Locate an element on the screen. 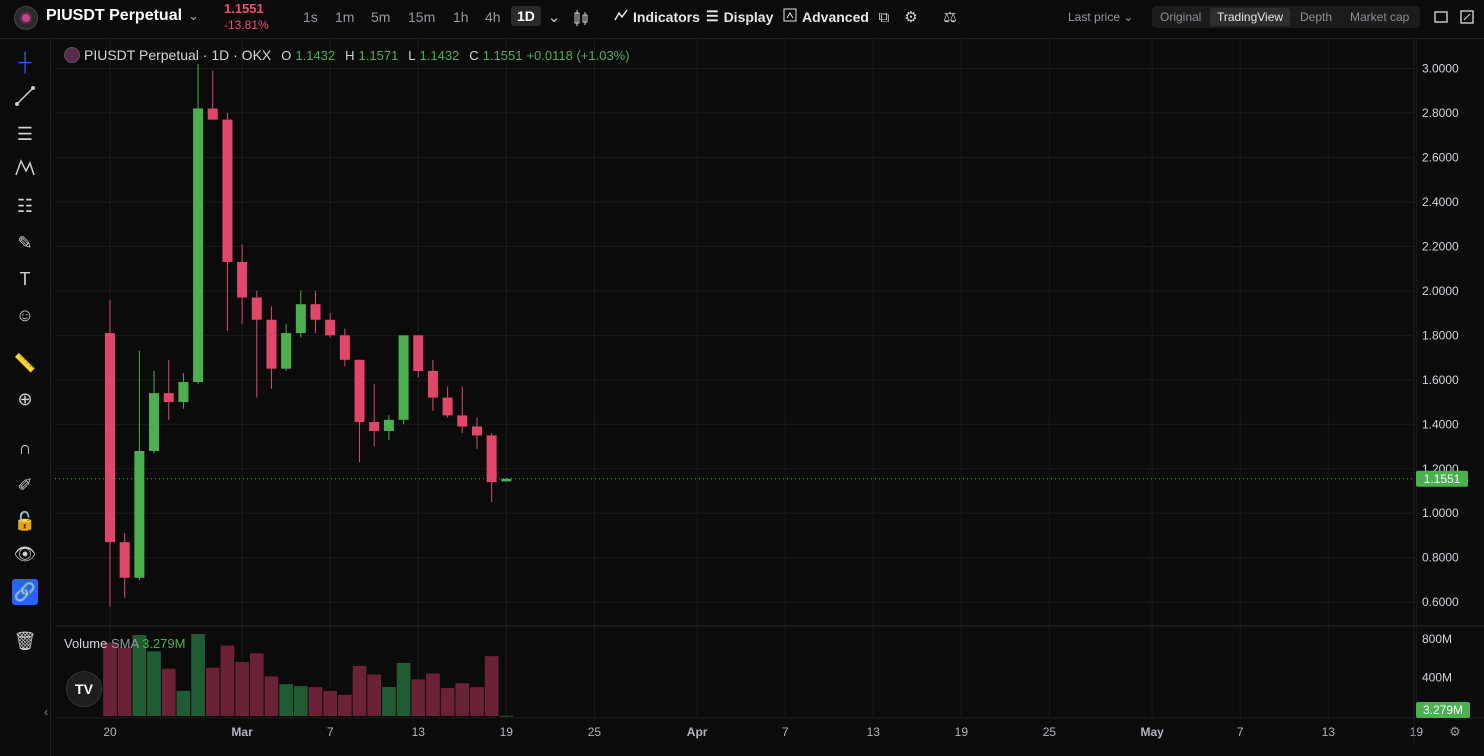  fib-lines-icon: ☰ is located at coordinates (25, 134).